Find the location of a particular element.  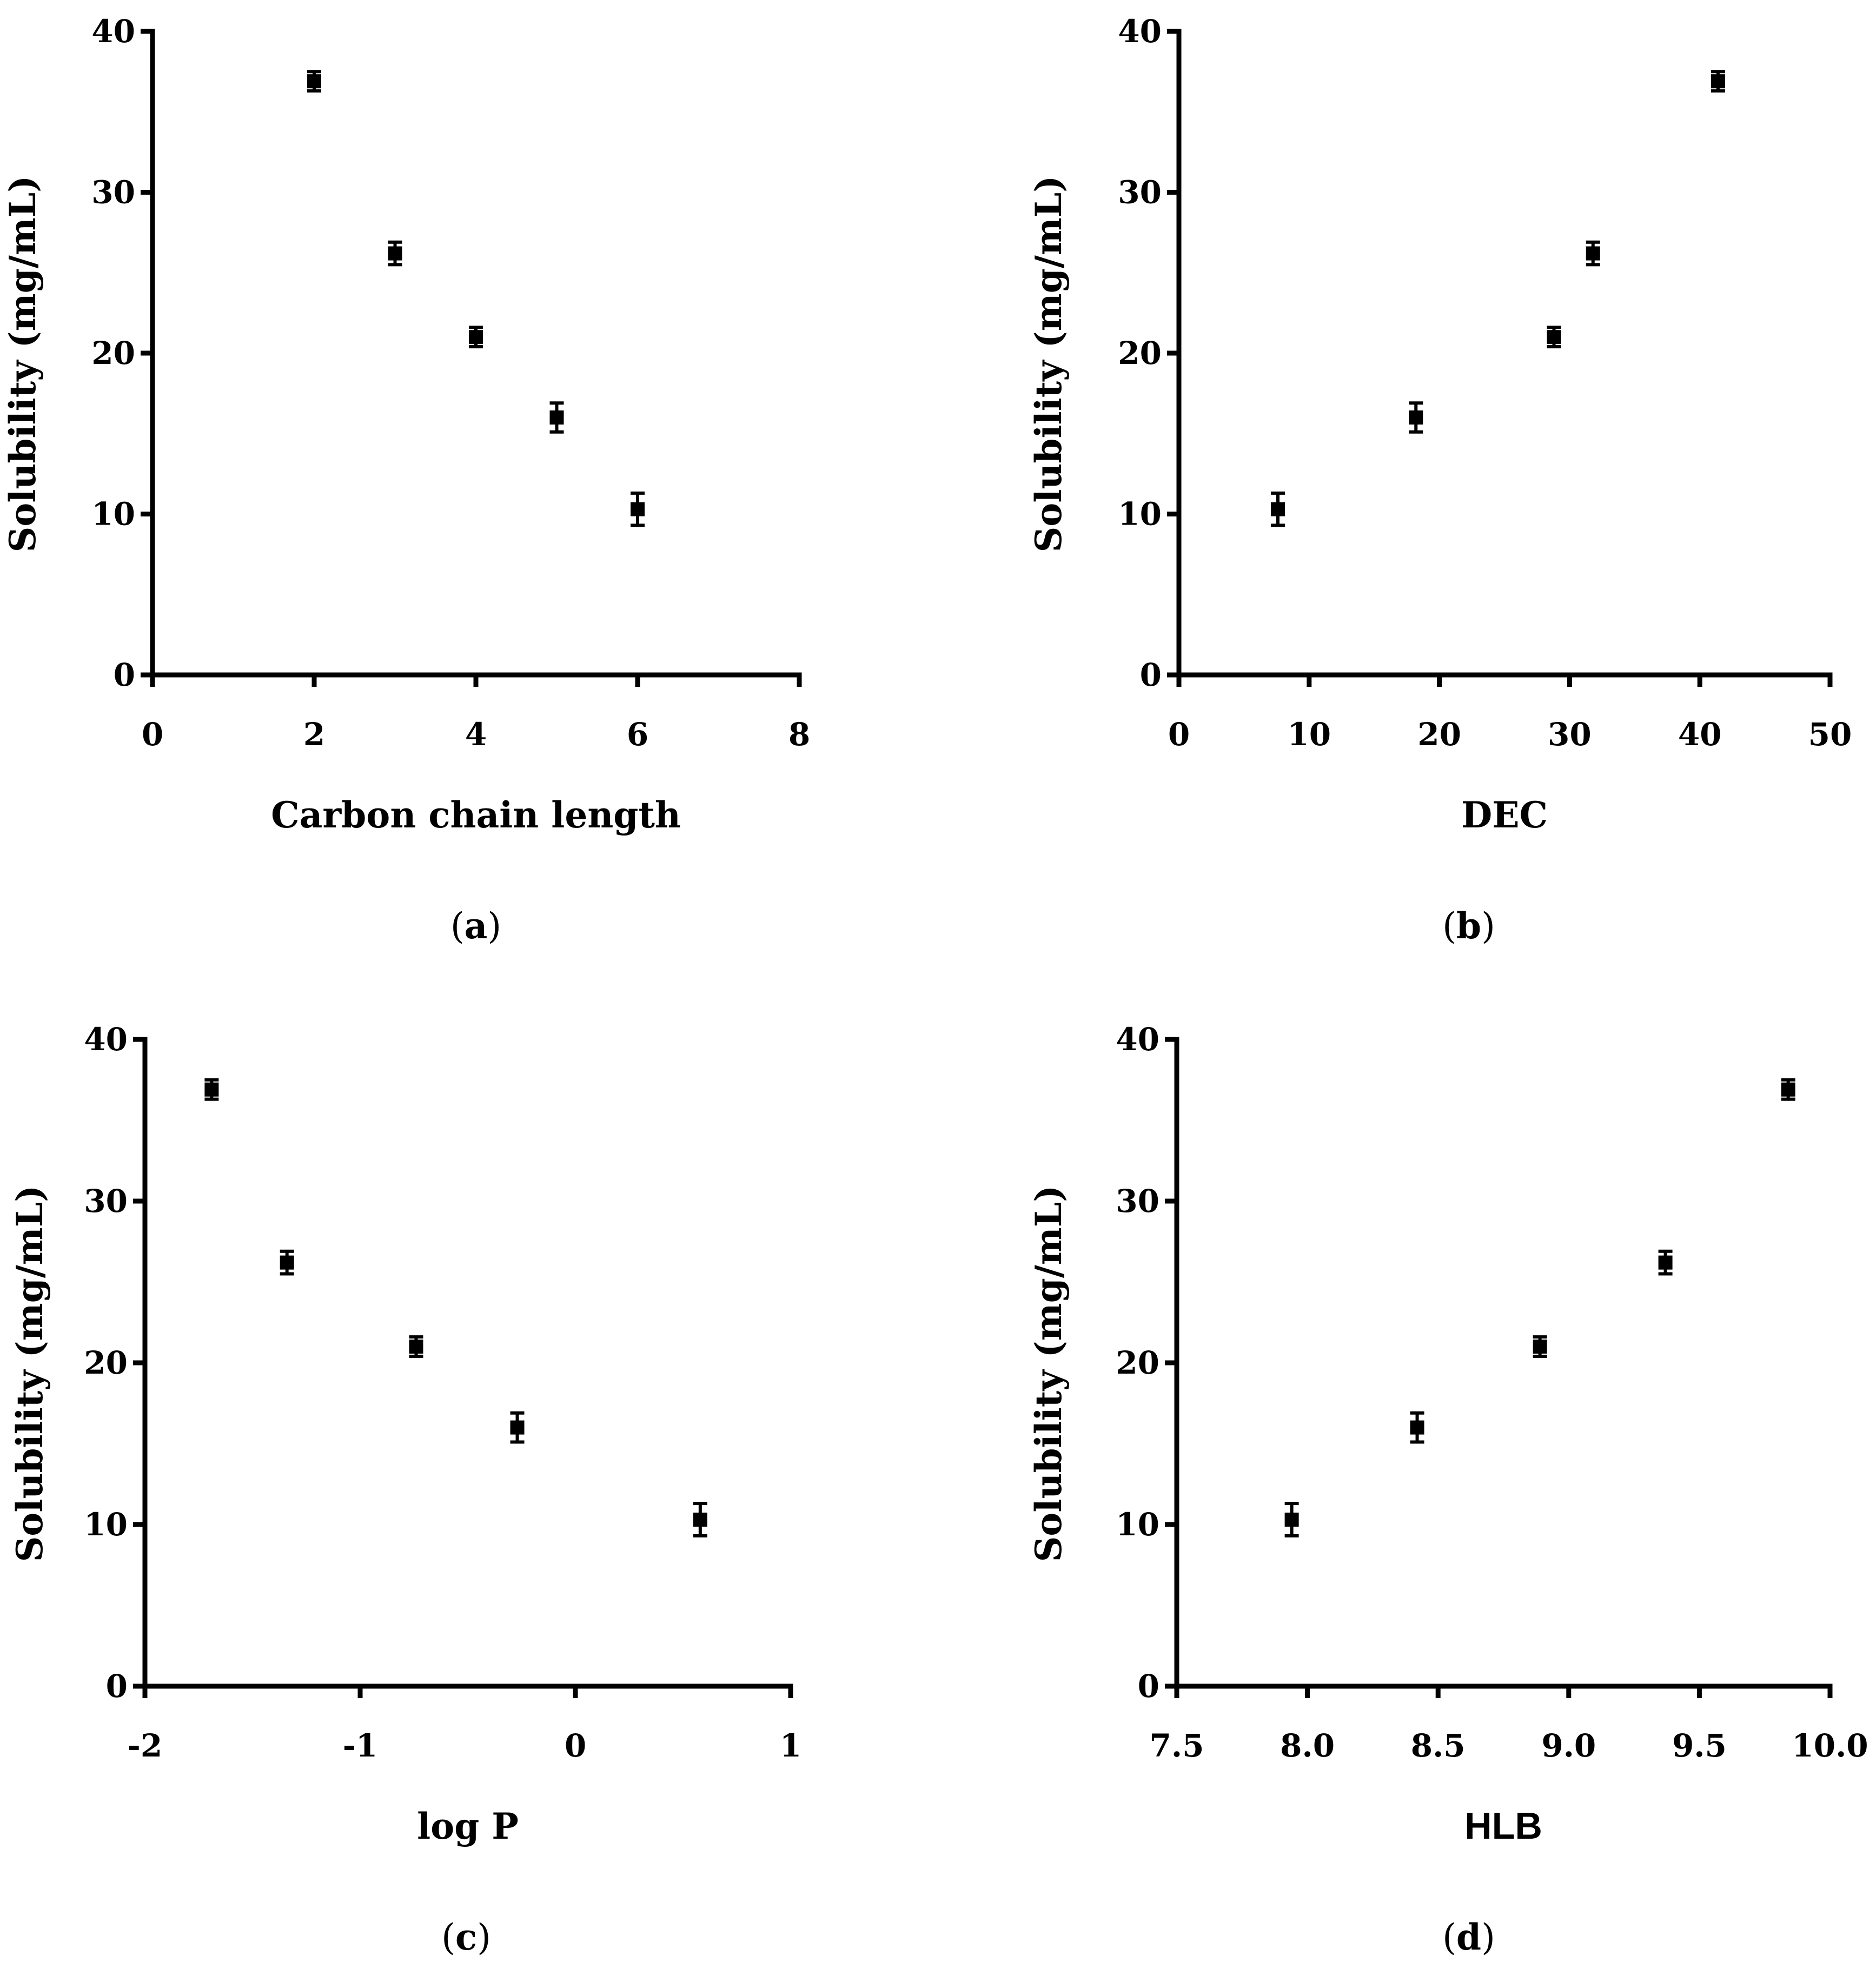

x-tick-label: 9.0 is located at coordinates (1568, 1745).